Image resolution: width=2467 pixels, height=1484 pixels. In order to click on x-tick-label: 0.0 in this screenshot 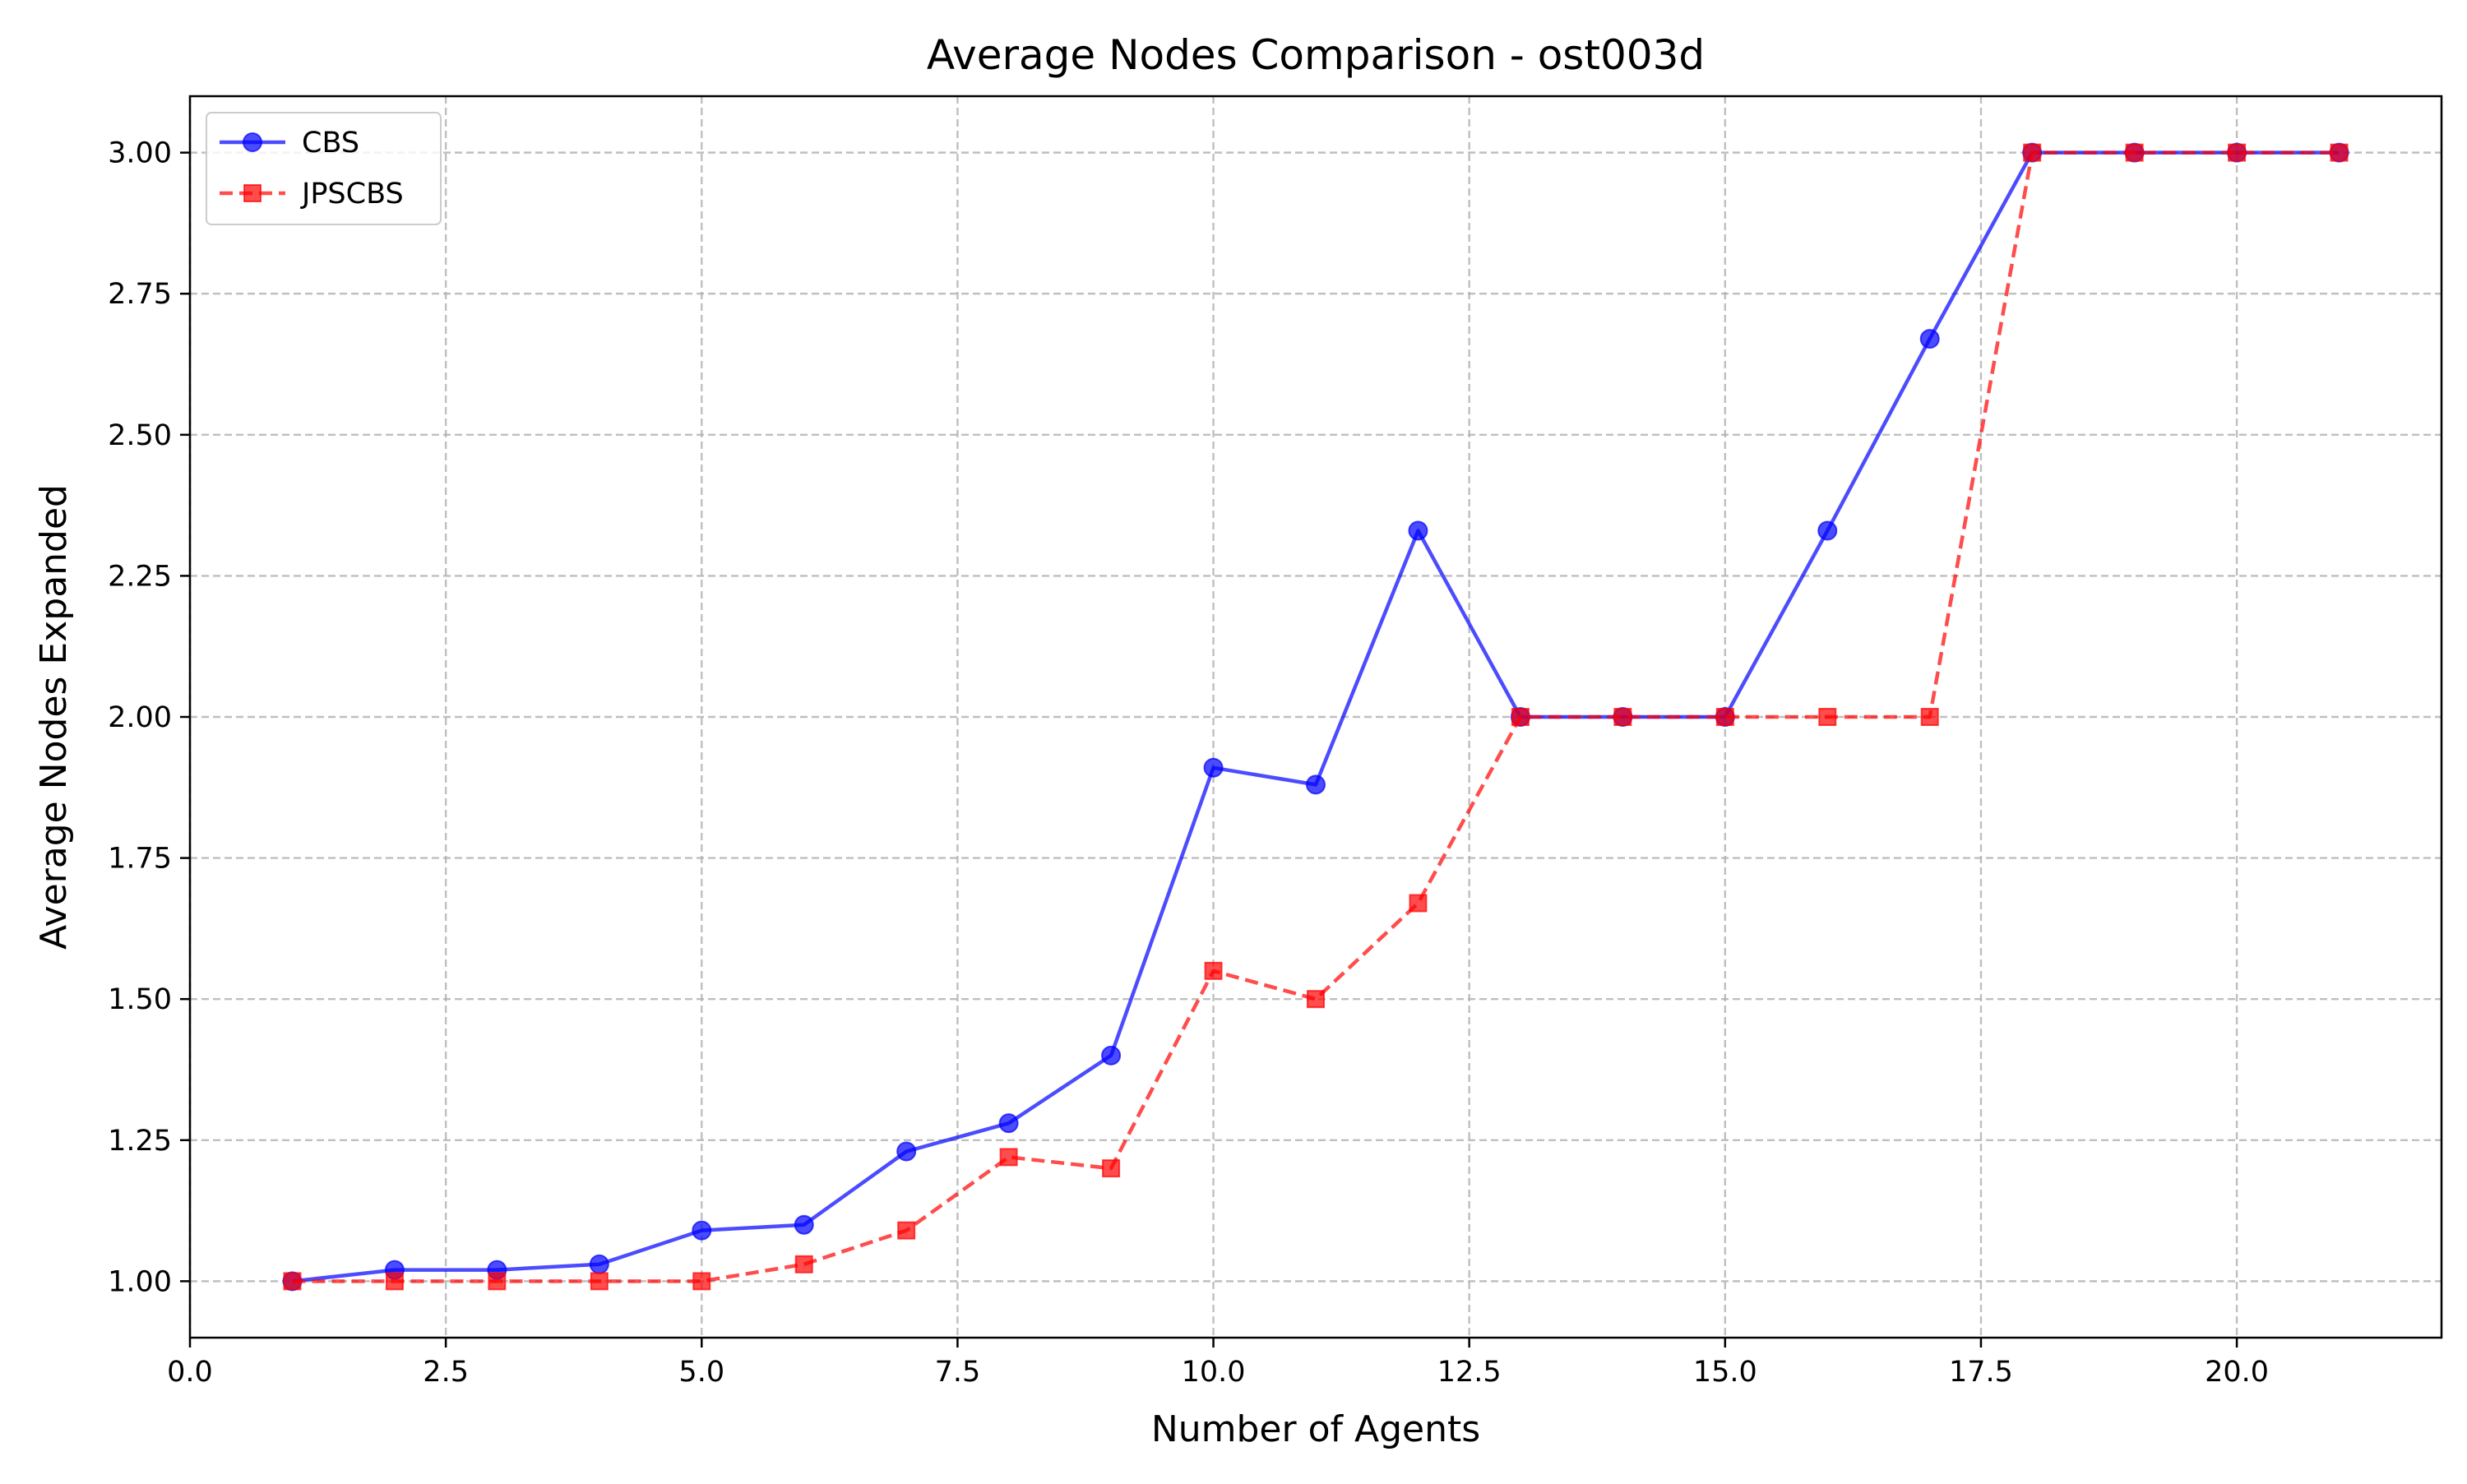, I will do `click(190, 1373)`.